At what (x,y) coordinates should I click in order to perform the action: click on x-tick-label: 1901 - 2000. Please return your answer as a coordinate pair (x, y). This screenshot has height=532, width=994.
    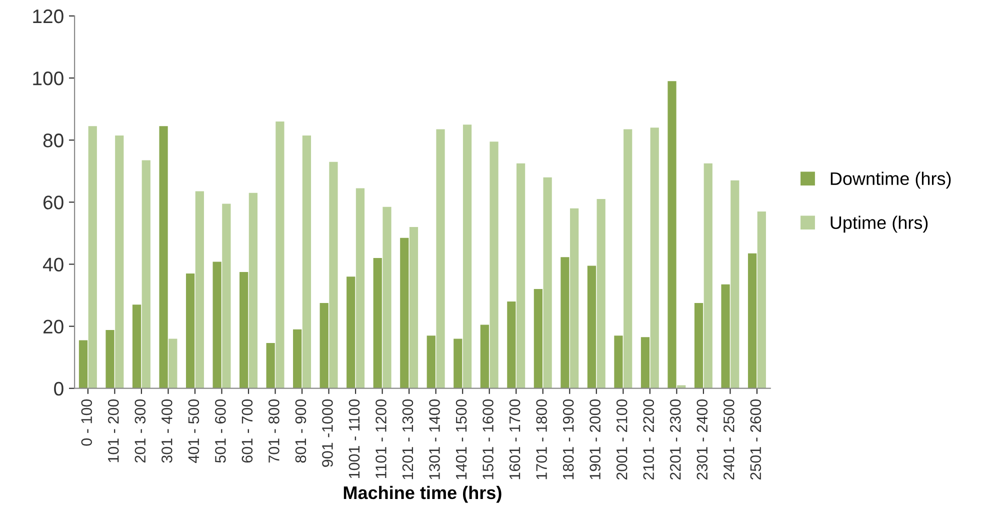
    Looking at the image, I should click on (595, 439).